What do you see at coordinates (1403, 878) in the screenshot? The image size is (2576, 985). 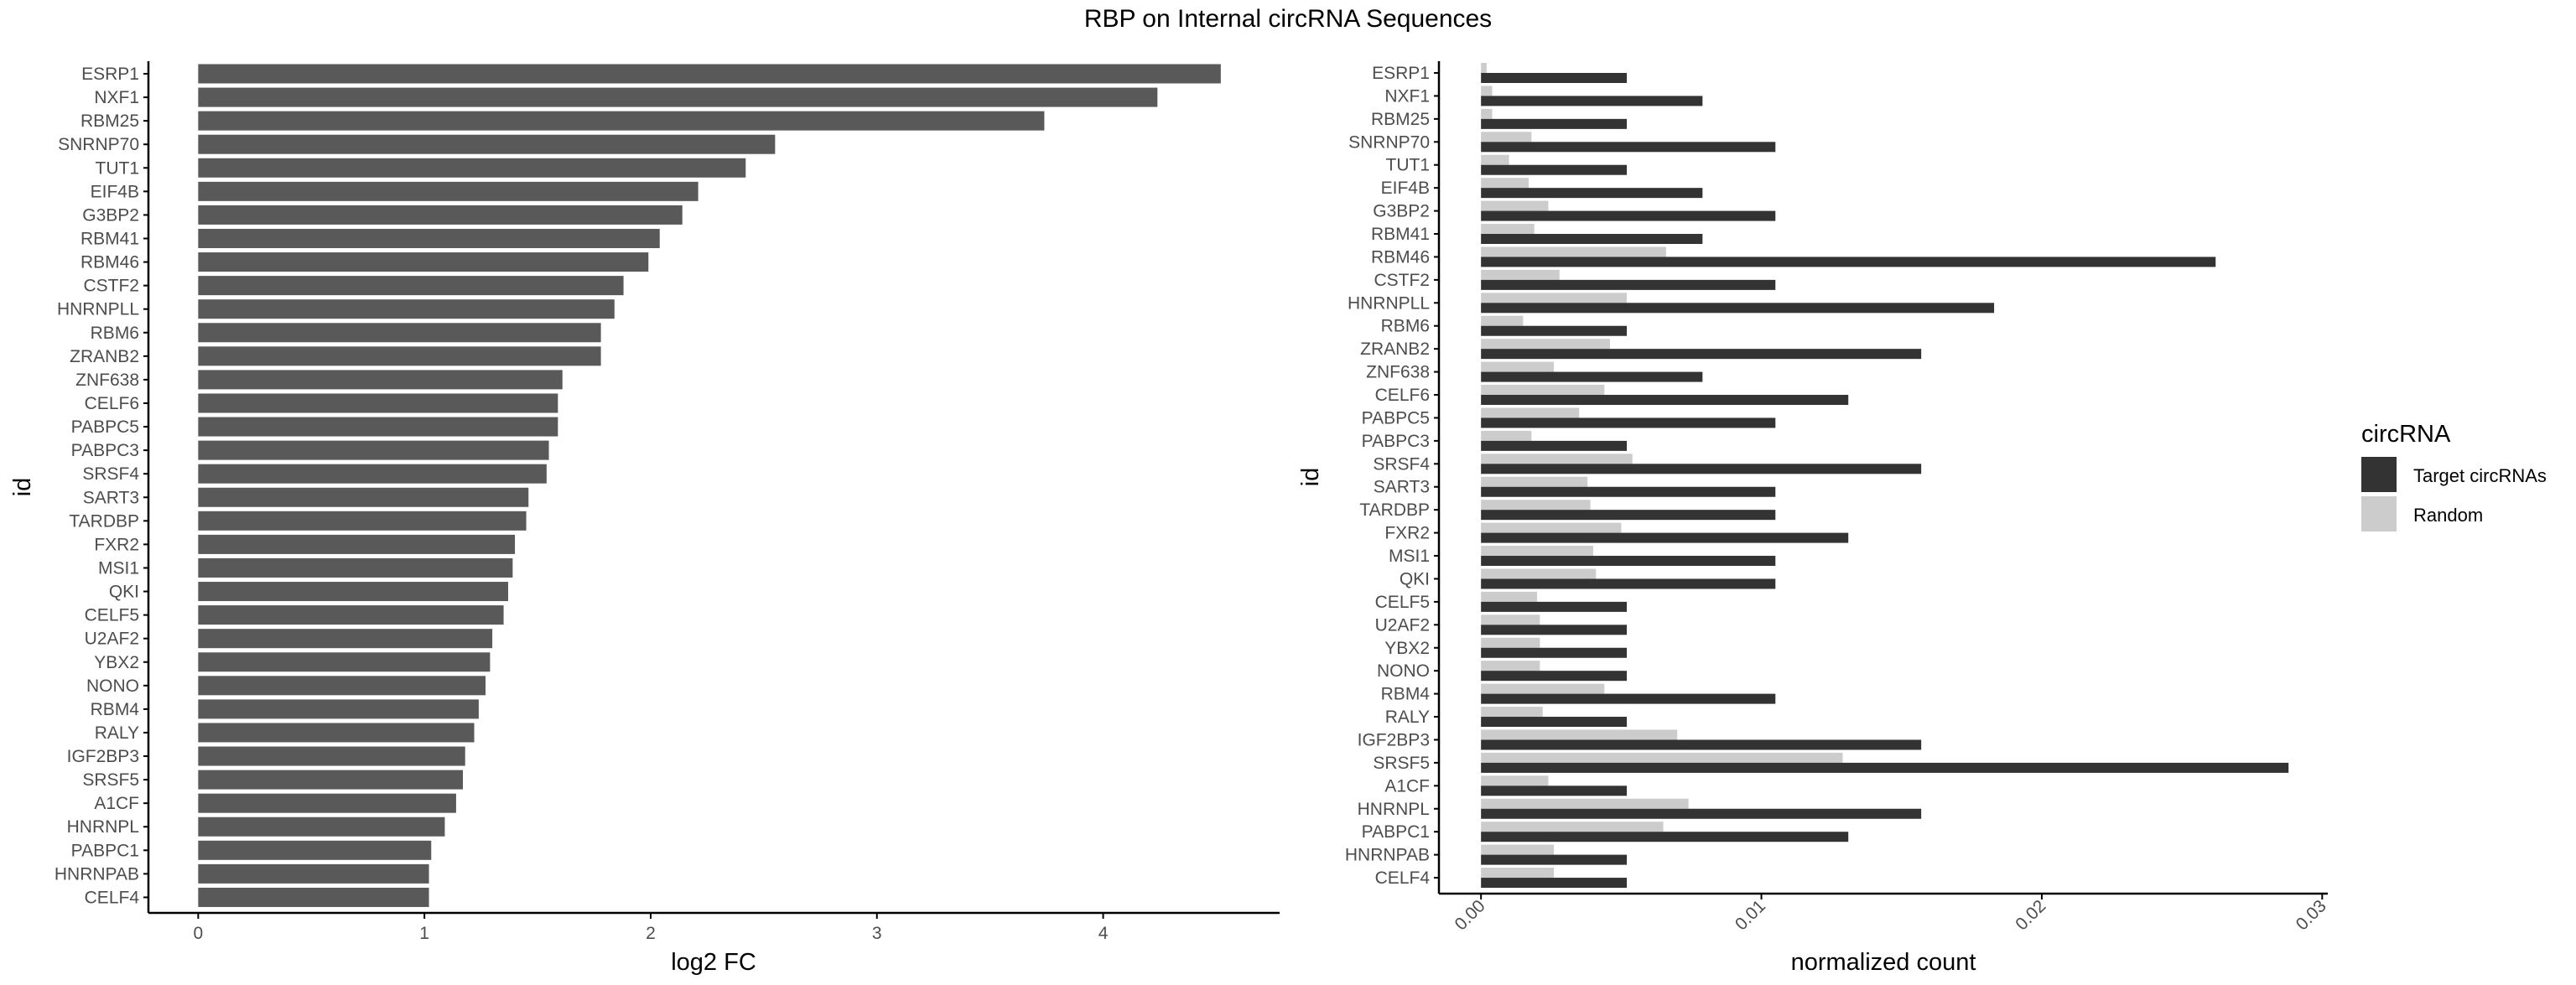 I see `y-tick-label: CELF4` at bounding box center [1403, 878].